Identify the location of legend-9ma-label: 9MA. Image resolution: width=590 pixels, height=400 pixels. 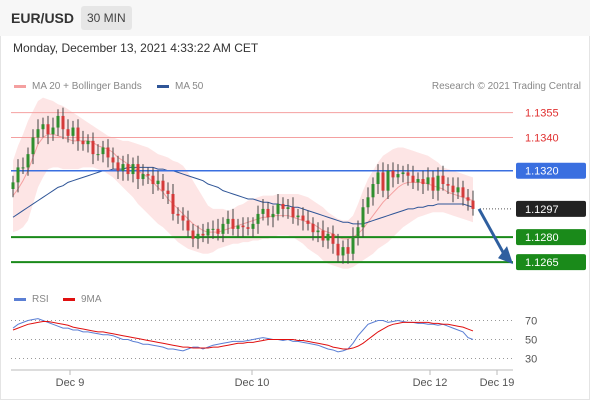
(91, 299).